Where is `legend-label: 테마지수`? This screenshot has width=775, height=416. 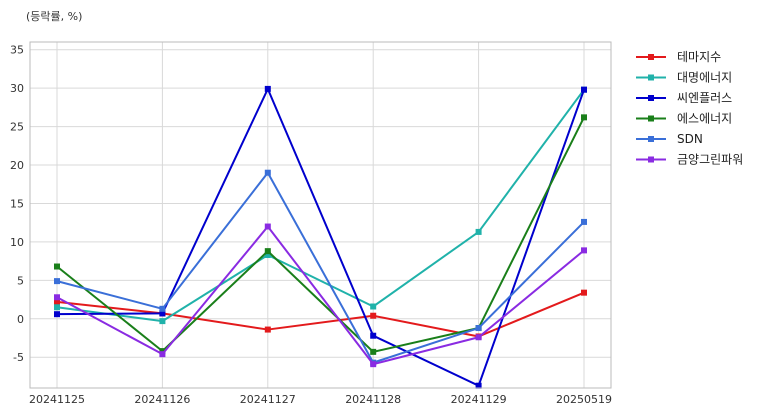 legend-label: 테마지수 is located at coordinates (699, 57).